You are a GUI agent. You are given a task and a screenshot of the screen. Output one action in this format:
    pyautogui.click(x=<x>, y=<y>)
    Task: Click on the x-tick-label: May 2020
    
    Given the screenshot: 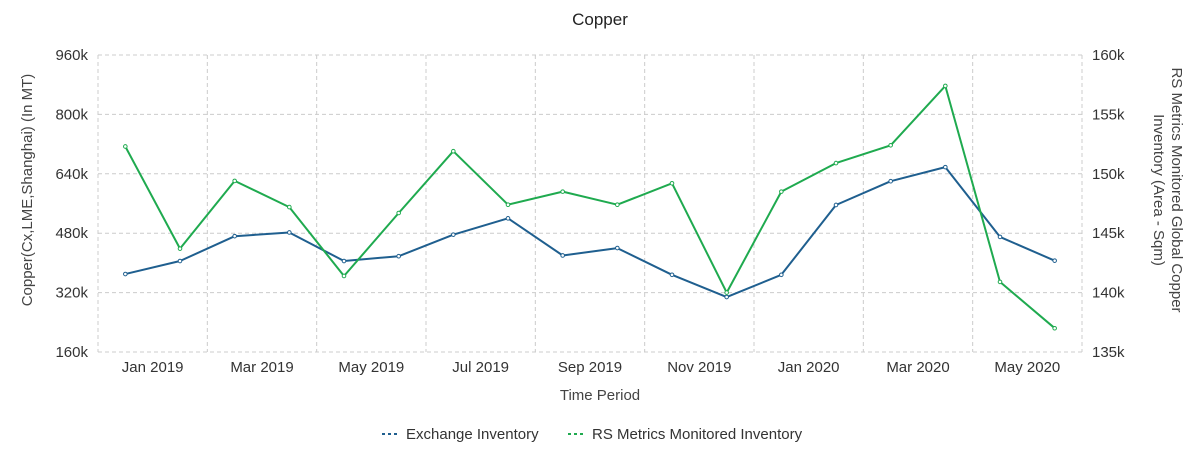 What is the action you would take?
    pyautogui.click(x=1027, y=367)
    